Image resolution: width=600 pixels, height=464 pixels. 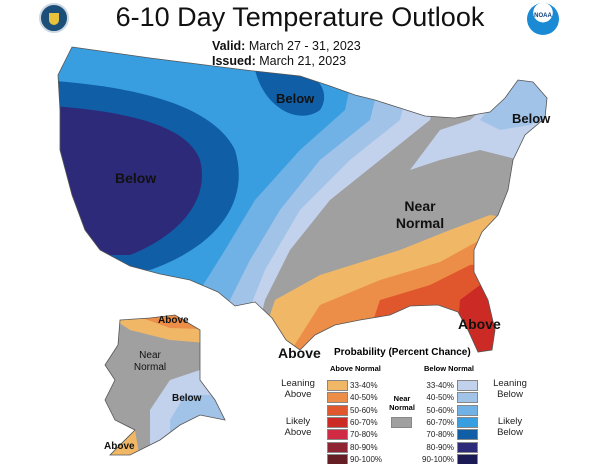 I want to click on label-ak-above: Above, so click(x=173, y=320).